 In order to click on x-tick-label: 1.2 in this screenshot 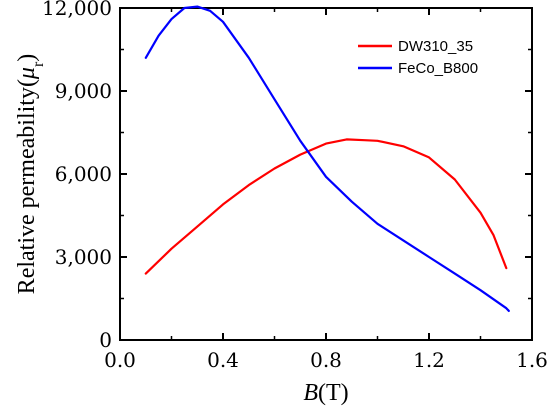, I will do `click(429, 360)`.